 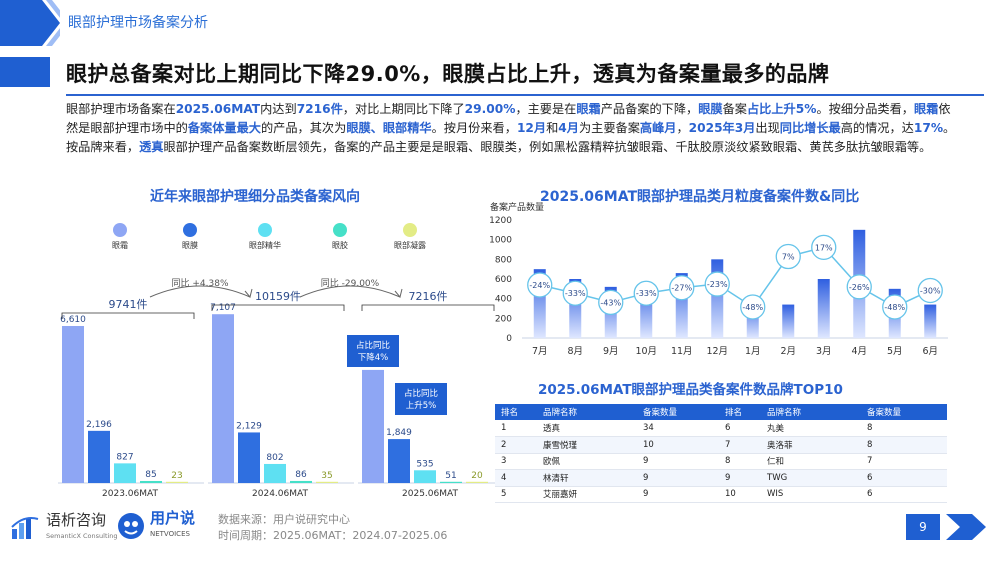 What do you see at coordinates (173, 518) in the screenshot?
I see `netvoices-logo-name: 用户说` at bounding box center [173, 518].